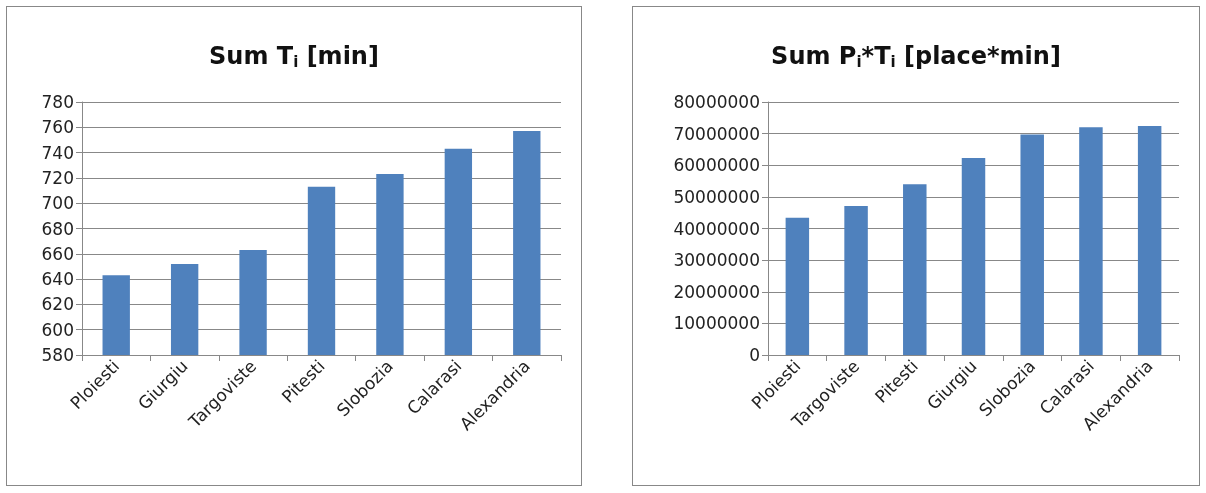 The image size is (1206, 493). Describe the element at coordinates (716, 133) in the screenshot. I see `y-tick-label: 70000000` at that location.